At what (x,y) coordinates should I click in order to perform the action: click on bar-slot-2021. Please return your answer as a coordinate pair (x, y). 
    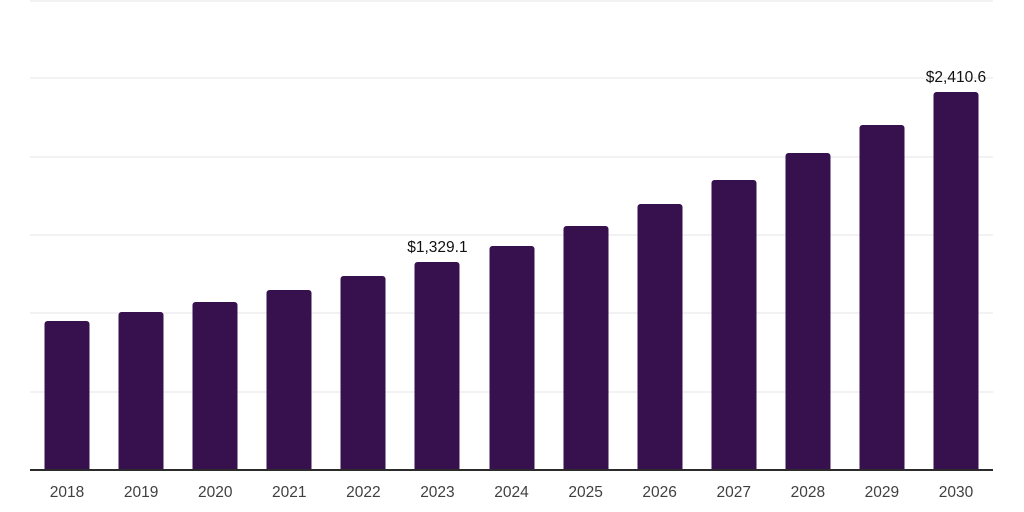
    Looking at the image, I should click on (289, 235).